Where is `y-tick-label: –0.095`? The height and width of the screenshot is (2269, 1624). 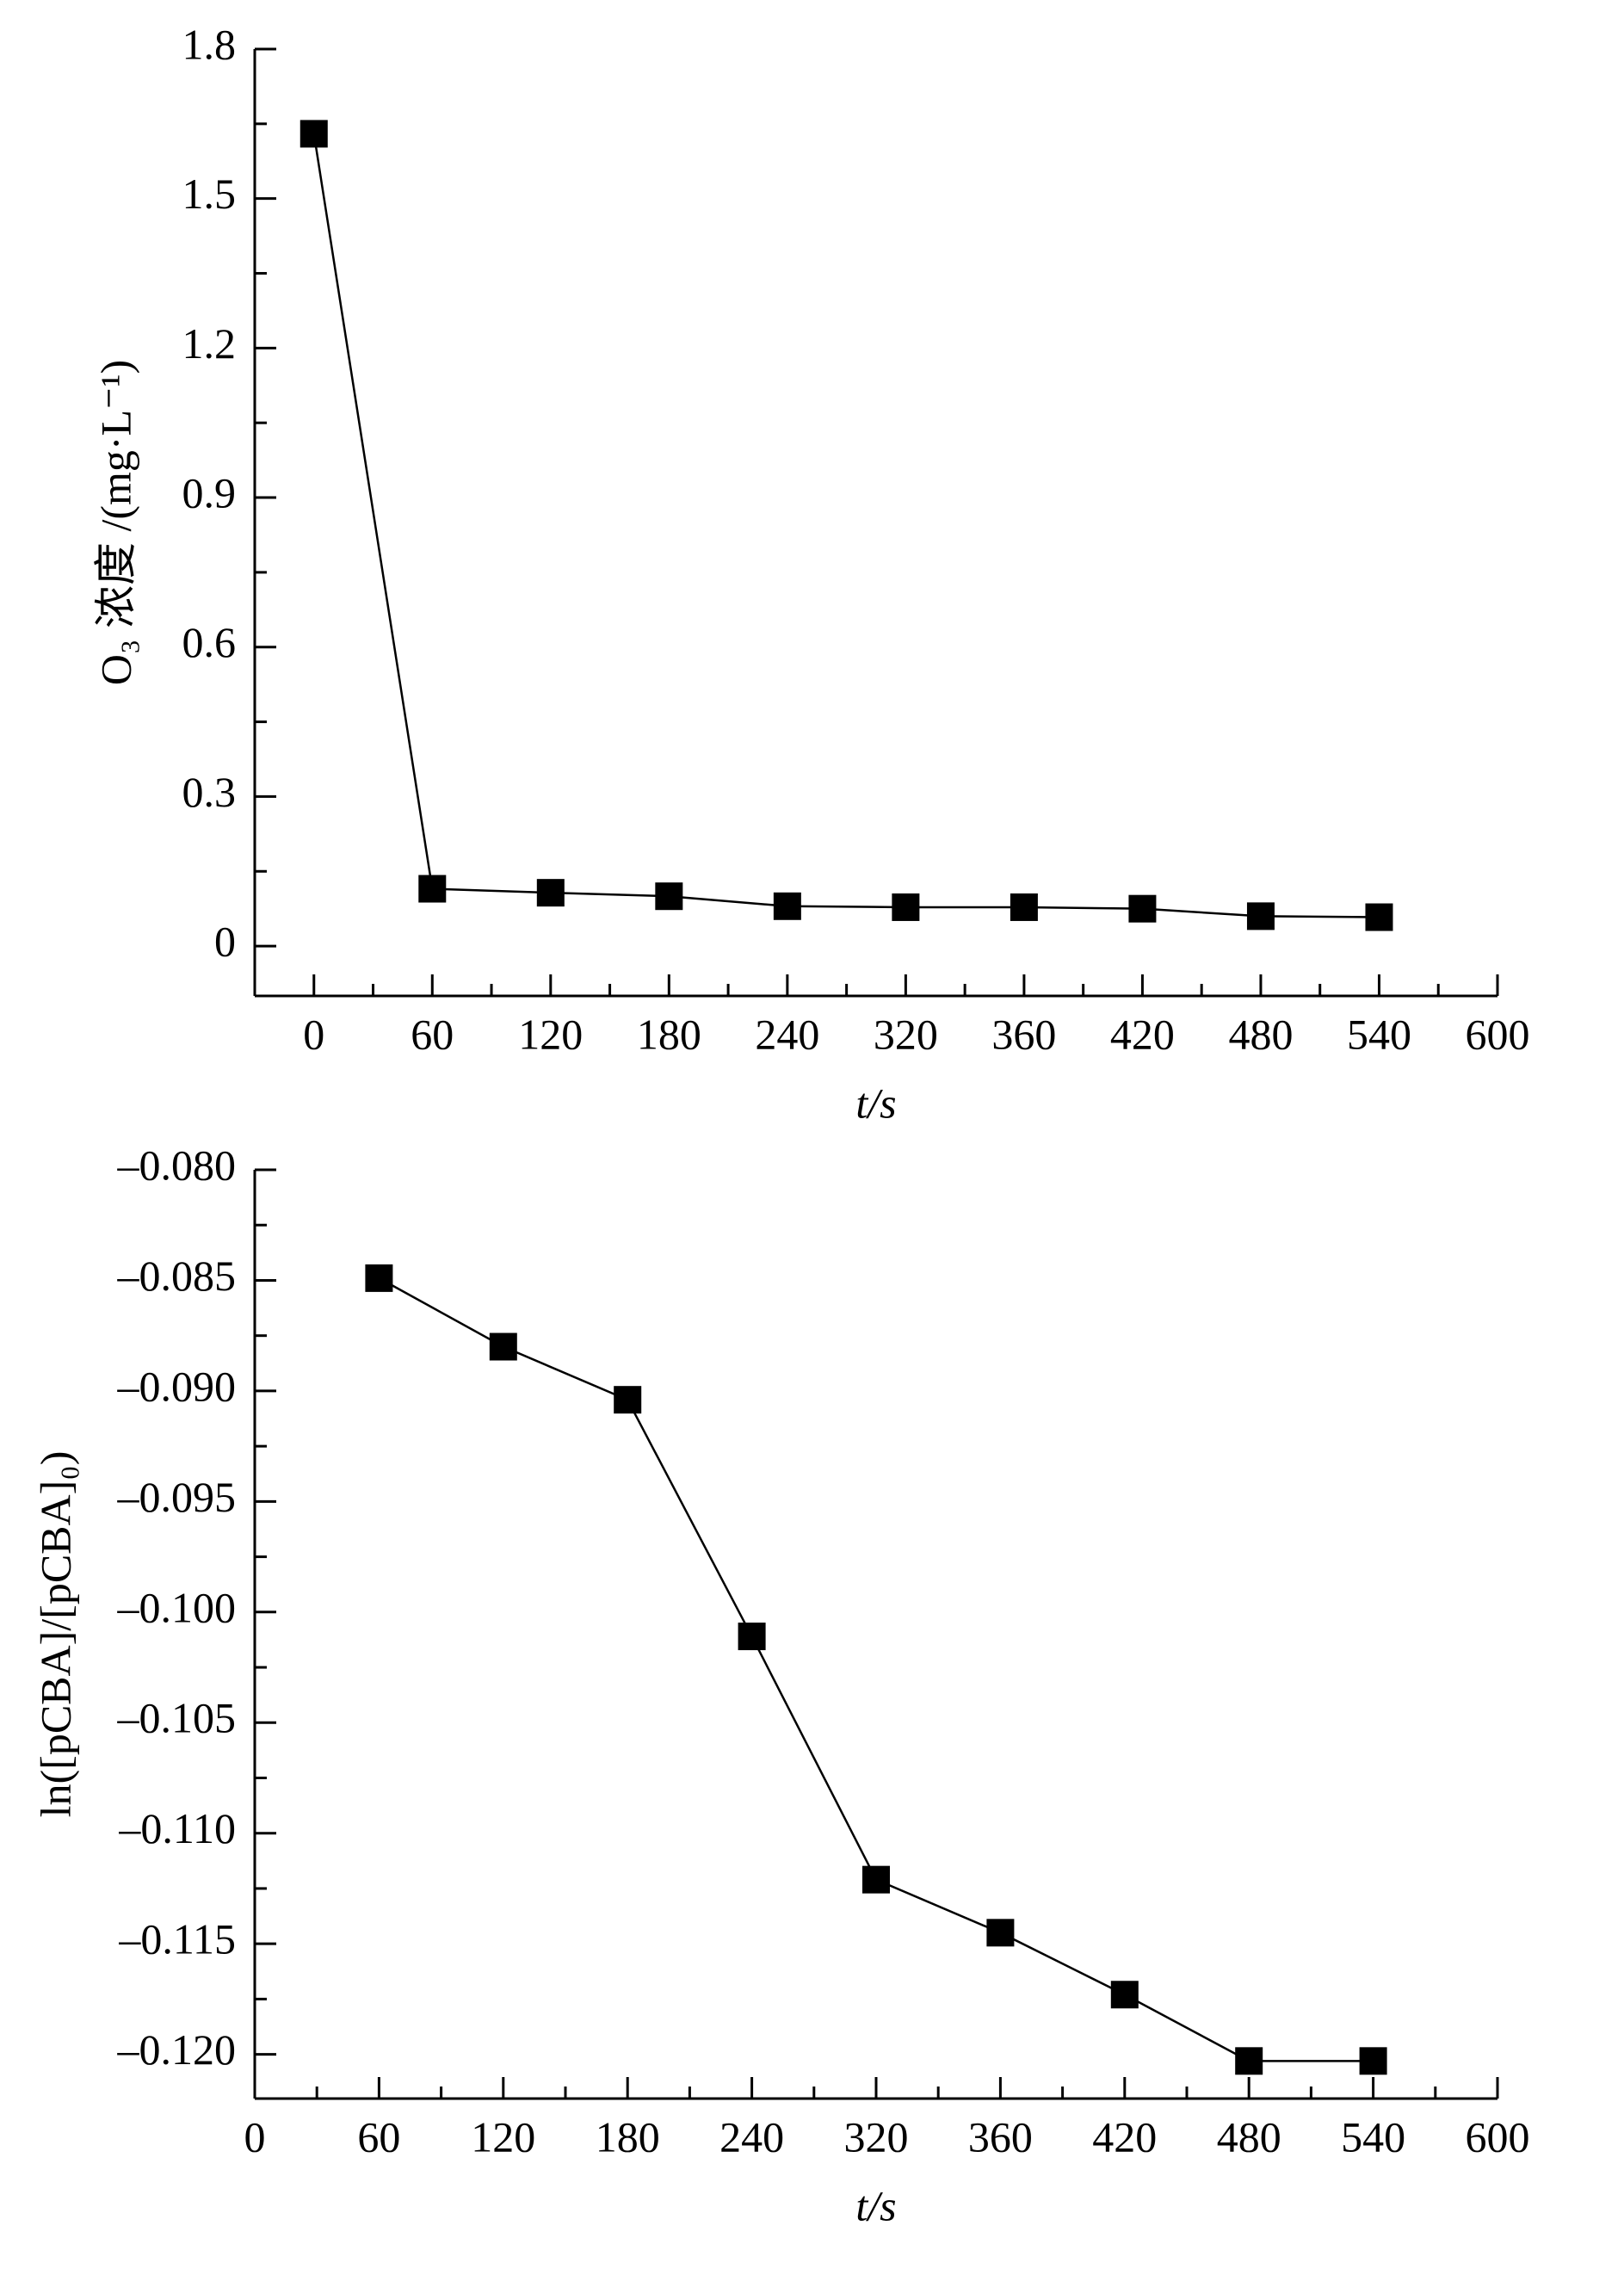 y-tick-label: –0.095 is located at coordinates (177, 1497).